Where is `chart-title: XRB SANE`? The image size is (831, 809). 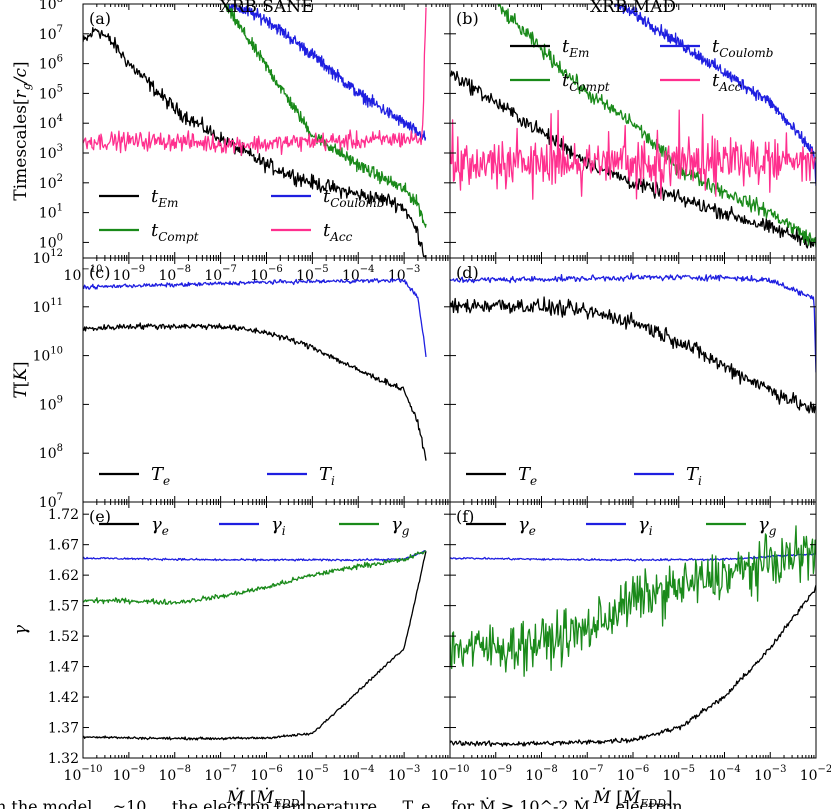 chart-title: XRB SANE is located at coordinates (266, 8).